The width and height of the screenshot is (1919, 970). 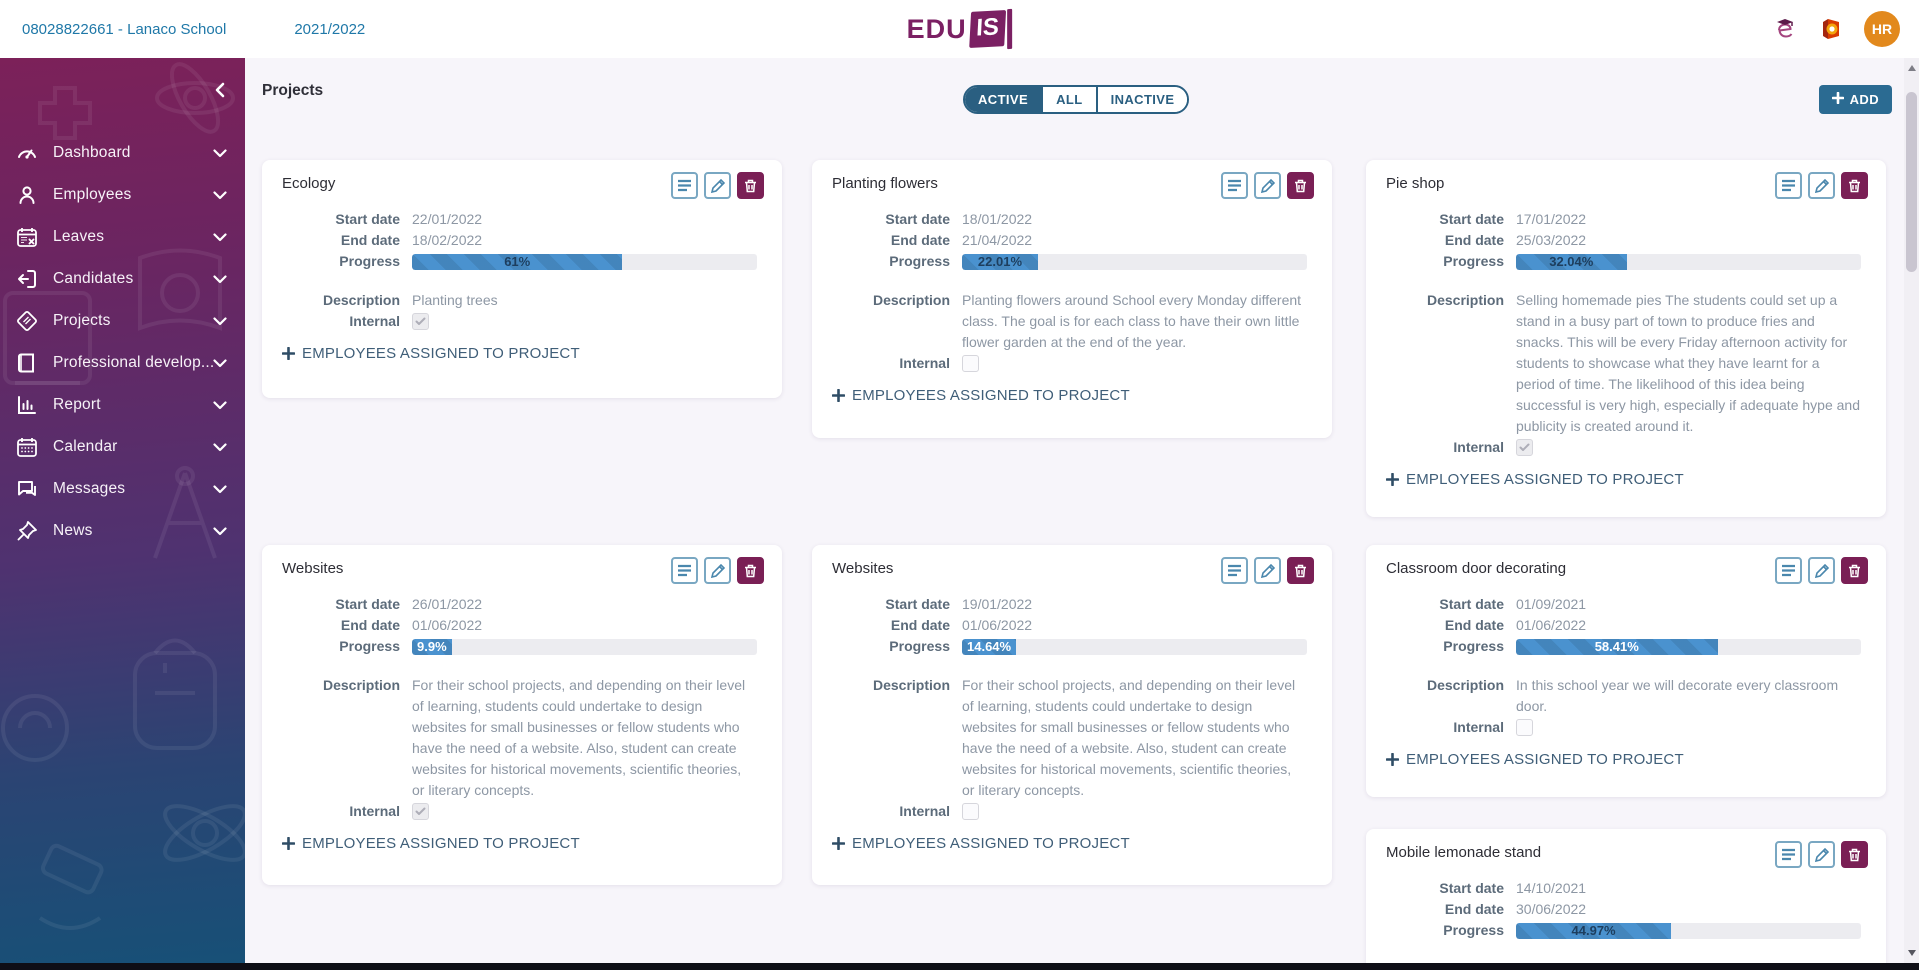 I want to click on sidebar-item-report: Report, so click(x=122, y=405).